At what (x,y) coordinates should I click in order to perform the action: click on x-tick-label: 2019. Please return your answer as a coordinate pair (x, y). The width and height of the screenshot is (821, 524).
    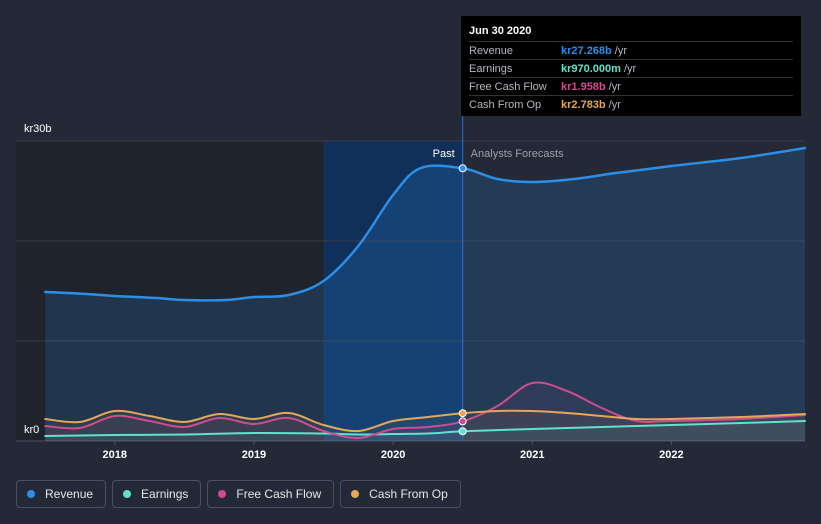
    Looking at the image, I should click on (254, 455).